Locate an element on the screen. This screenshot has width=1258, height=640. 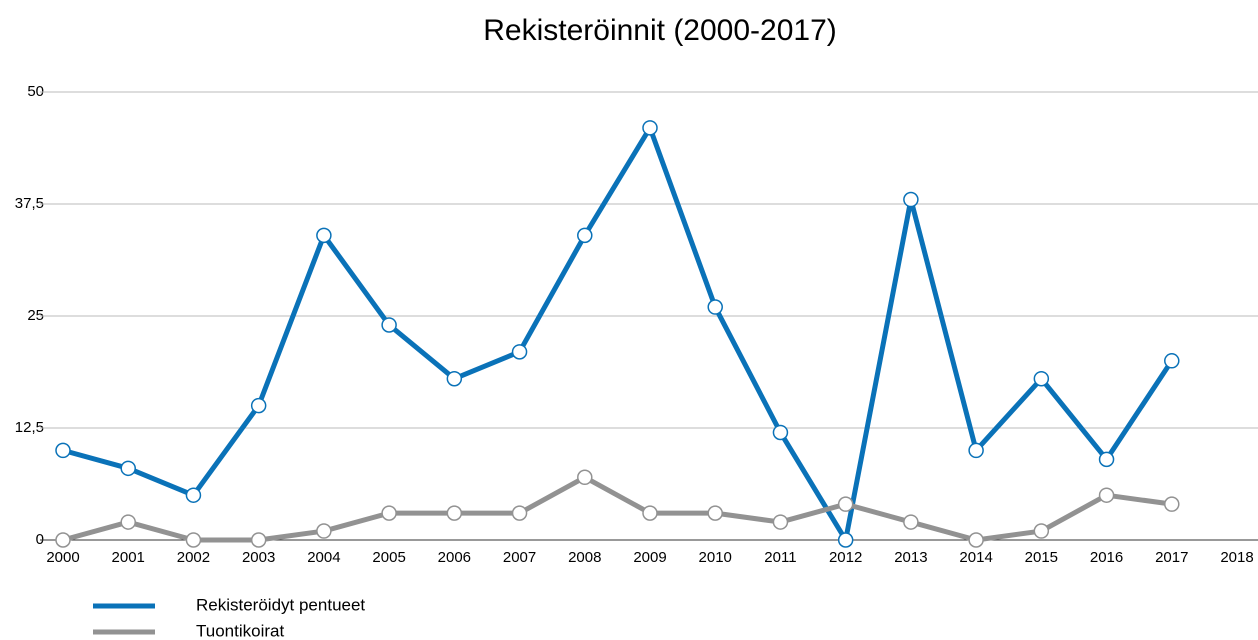
y-tick-label: 12,5 is located at coordinates (29, 427).